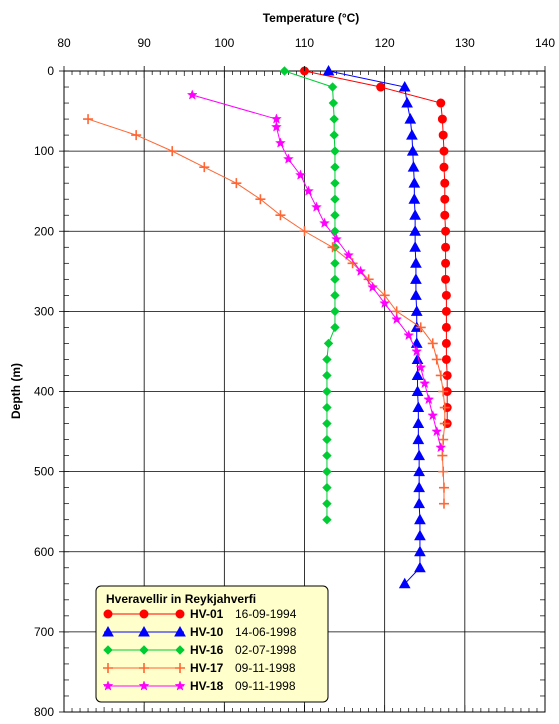  What do you see at coordinates (385, 43) in the screenshot?
I see `x-tick-label: 120` at bounding box center [385, 43].